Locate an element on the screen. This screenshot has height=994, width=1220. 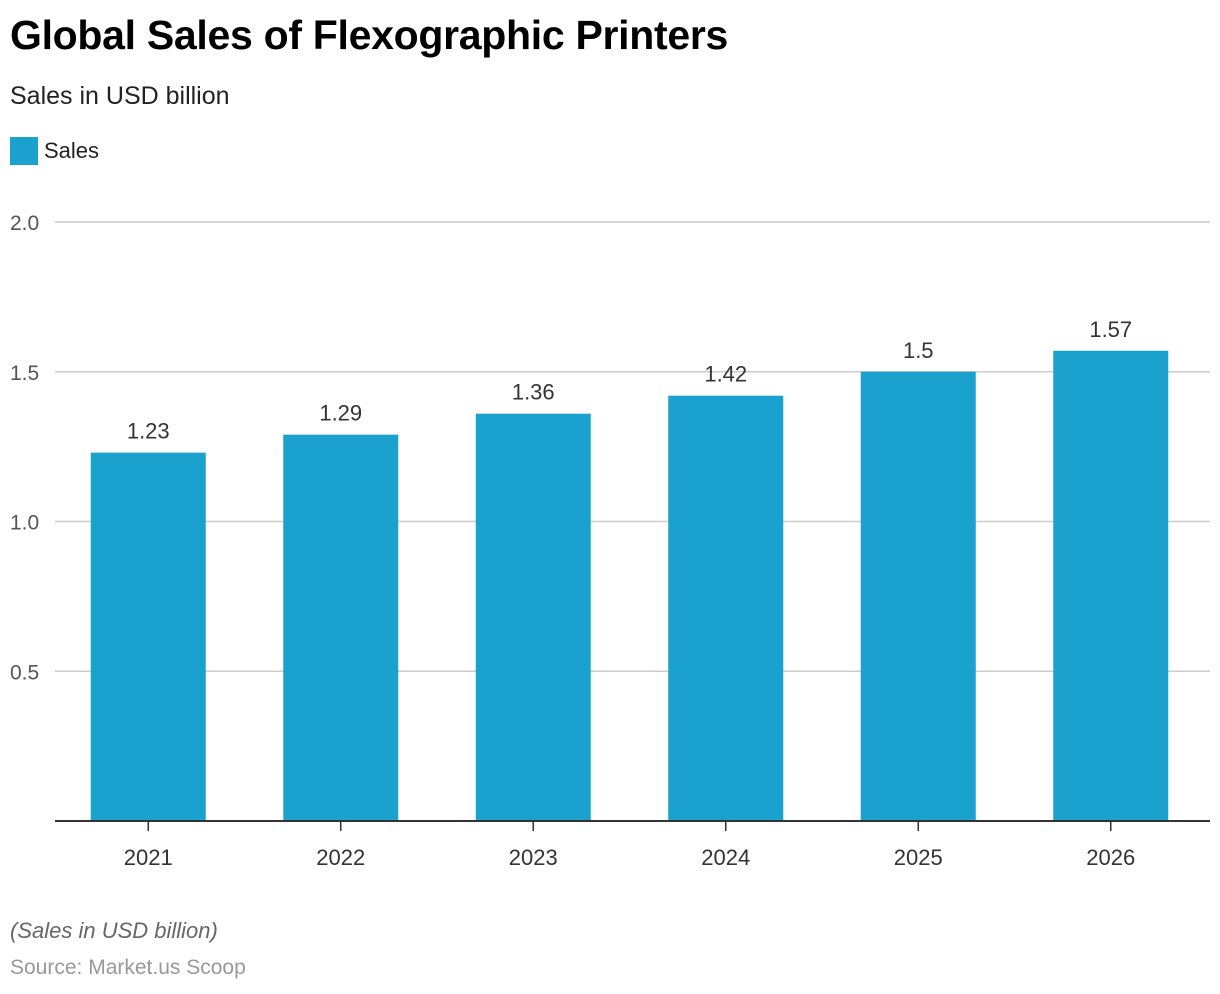
value-label: 1.23 is located at coordinates (148, 431).